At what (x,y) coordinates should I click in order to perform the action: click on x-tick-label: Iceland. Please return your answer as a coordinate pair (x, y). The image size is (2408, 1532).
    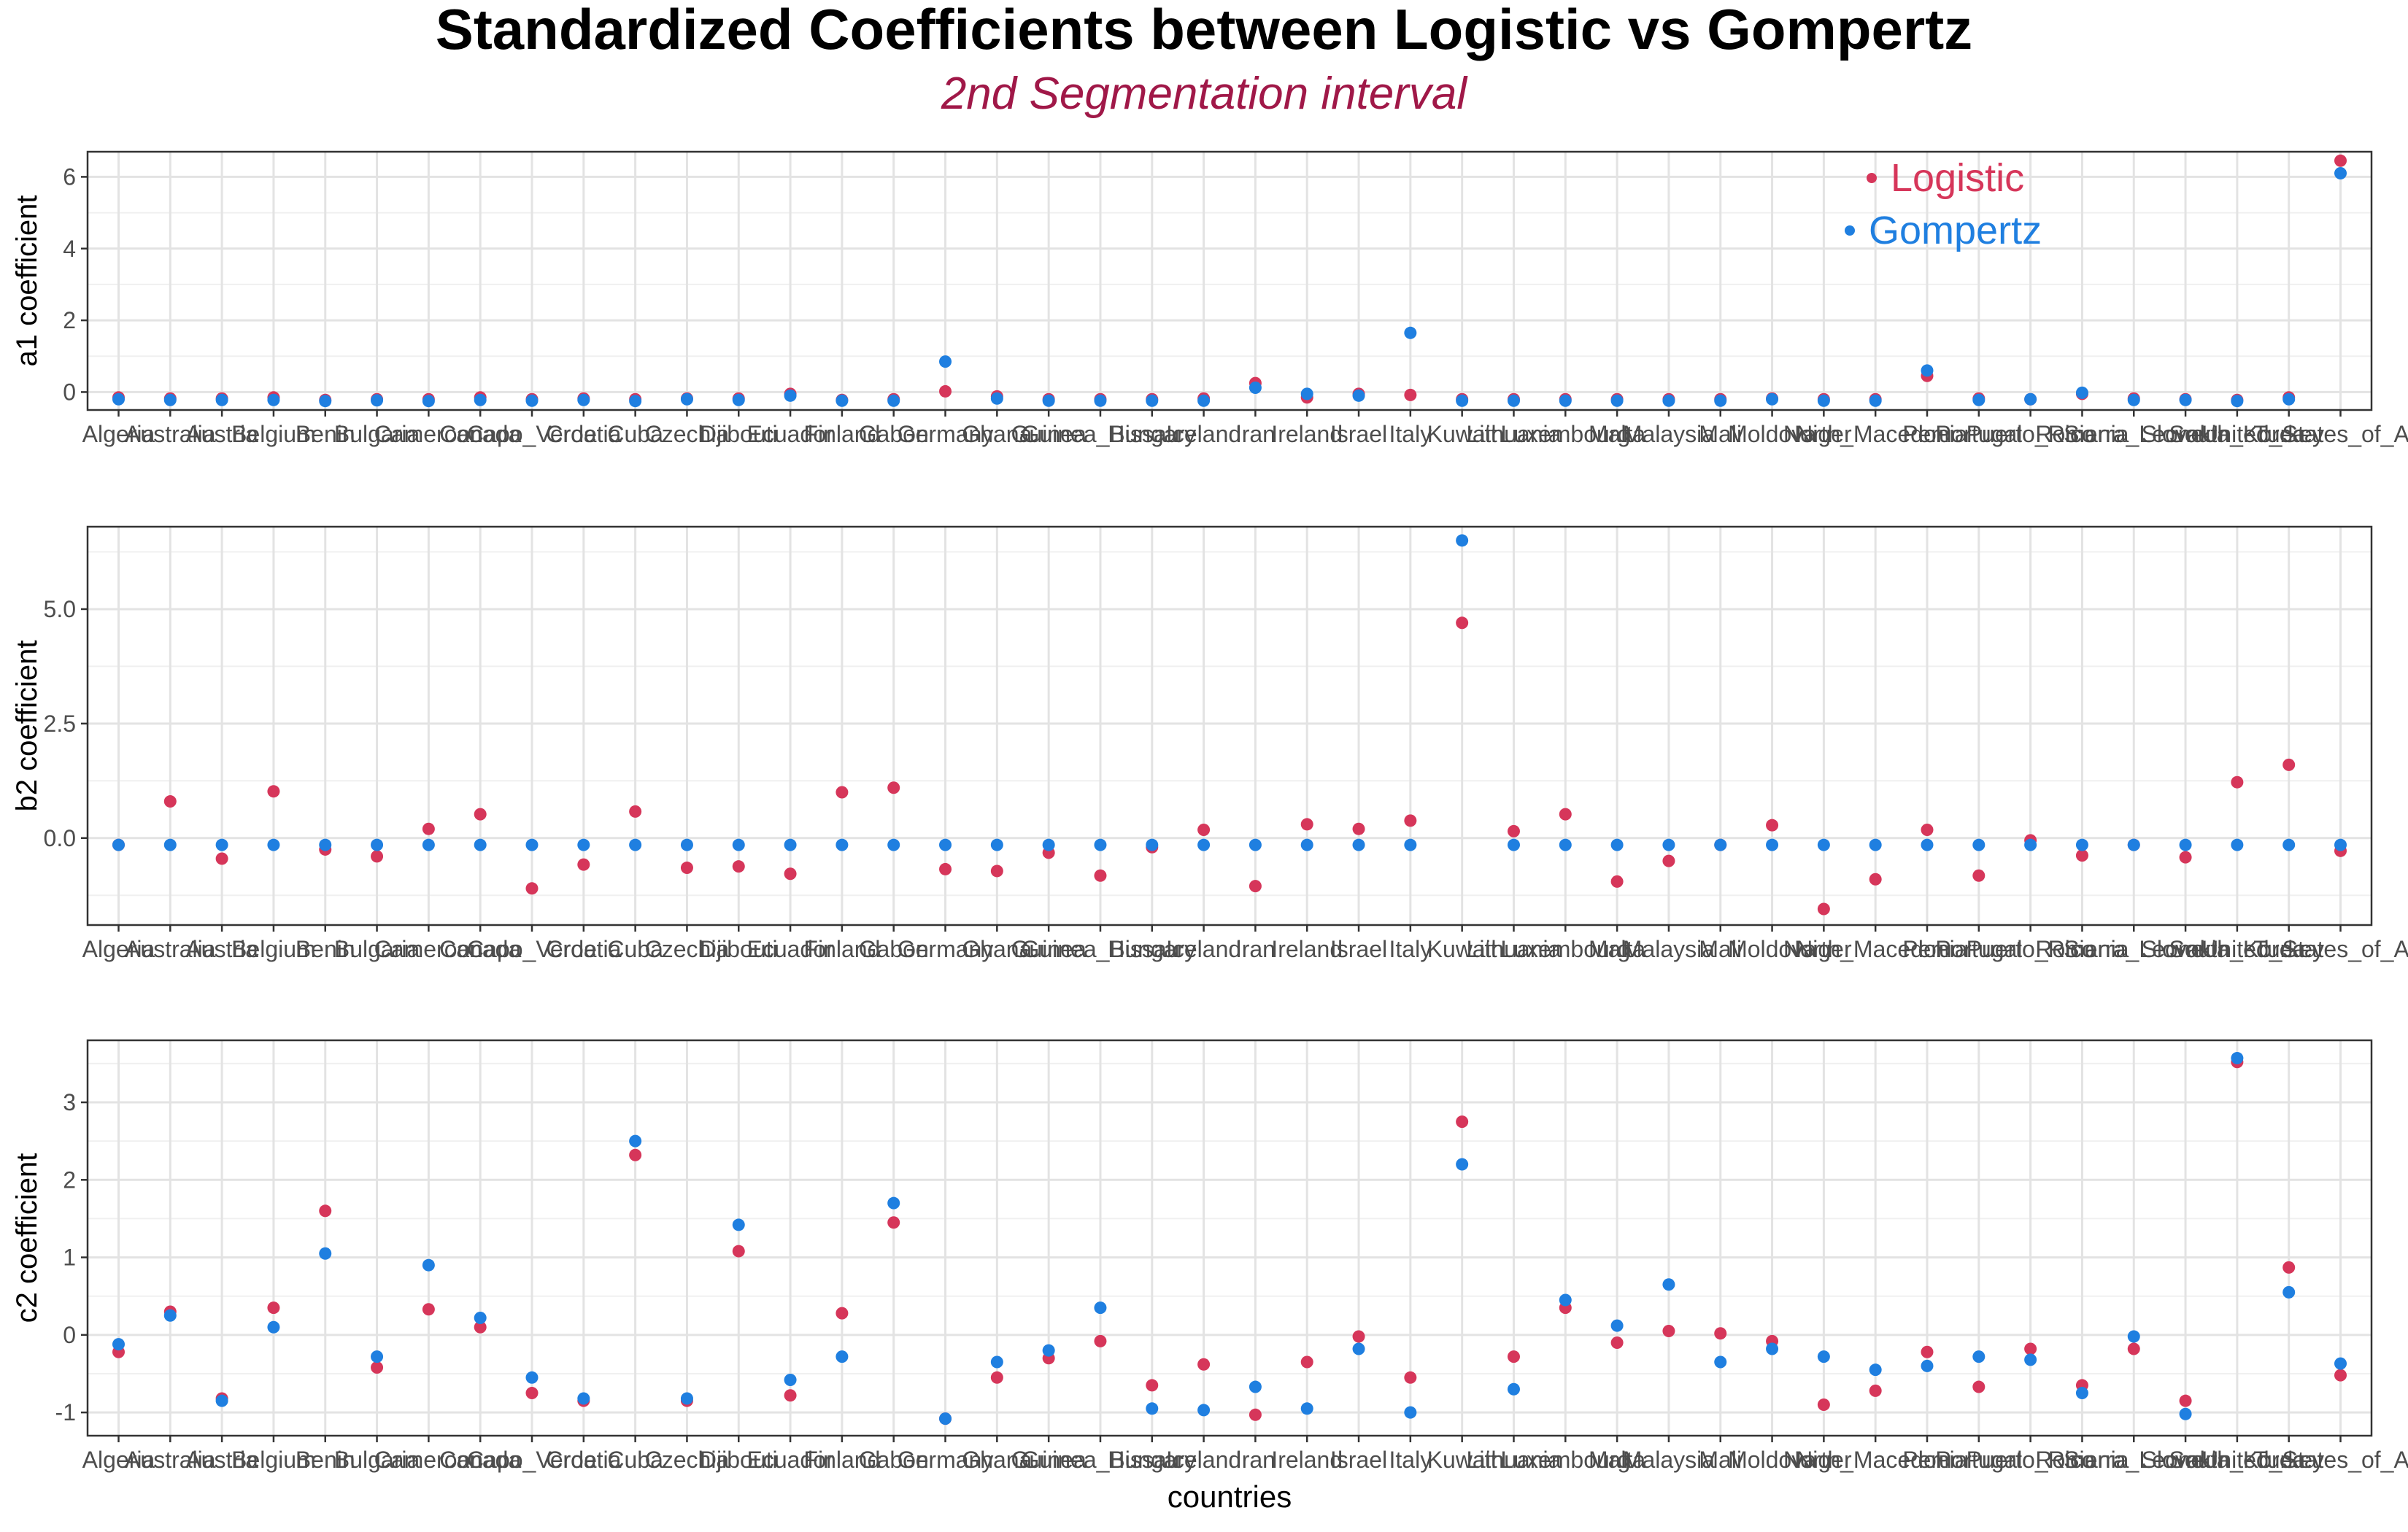
    Looking at the image, I should click on (1203, 434).